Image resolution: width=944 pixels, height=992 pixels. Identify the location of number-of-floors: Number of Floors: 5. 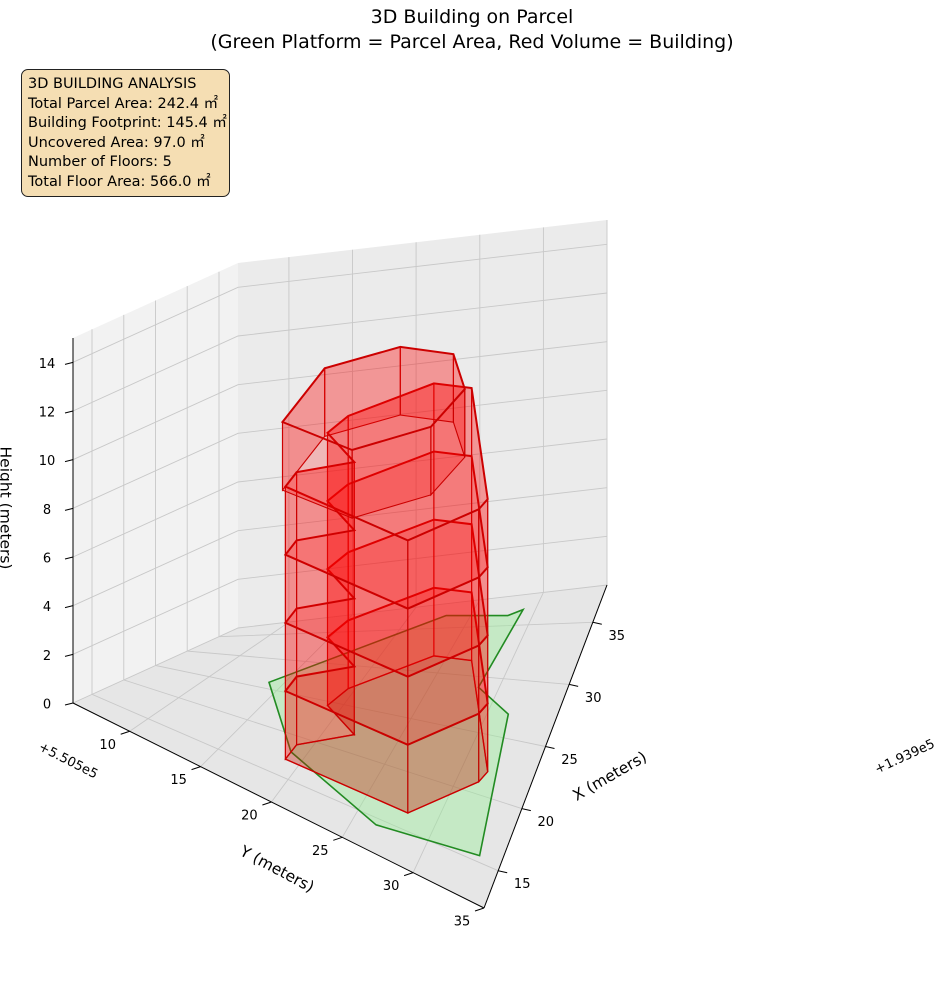
(100, 162).